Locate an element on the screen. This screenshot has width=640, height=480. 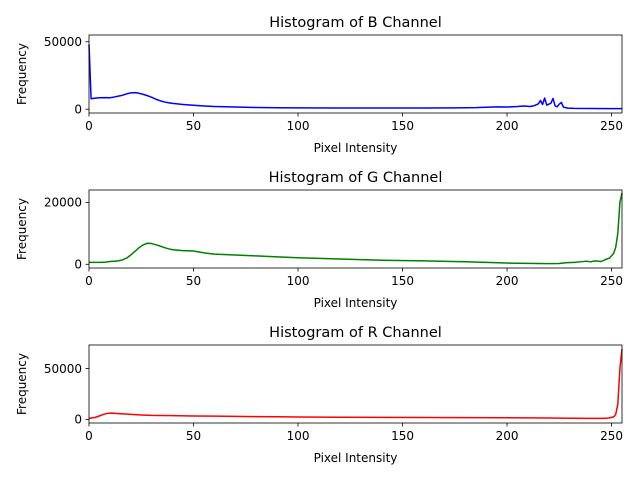
chart-title: Histogram of B Channel is located at coordinates (355, 23).